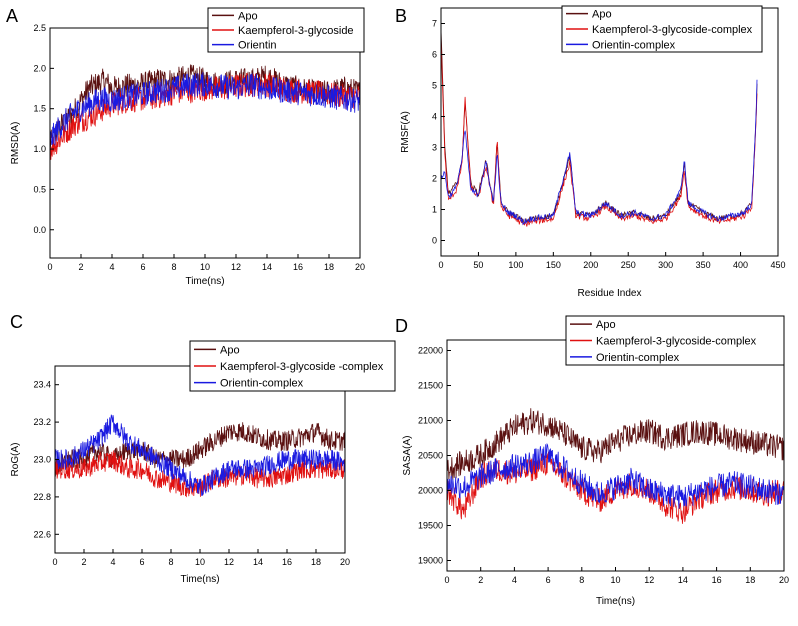 This screenshot has width=798, height=626. I want to click on y-axis-label-c: RoG(A), so click(15, 460).